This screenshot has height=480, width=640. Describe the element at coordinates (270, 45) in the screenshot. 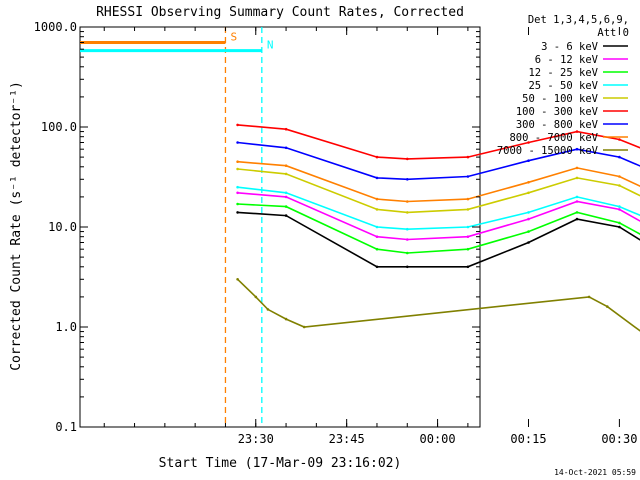

I see `marker-label-n: N` at that location.